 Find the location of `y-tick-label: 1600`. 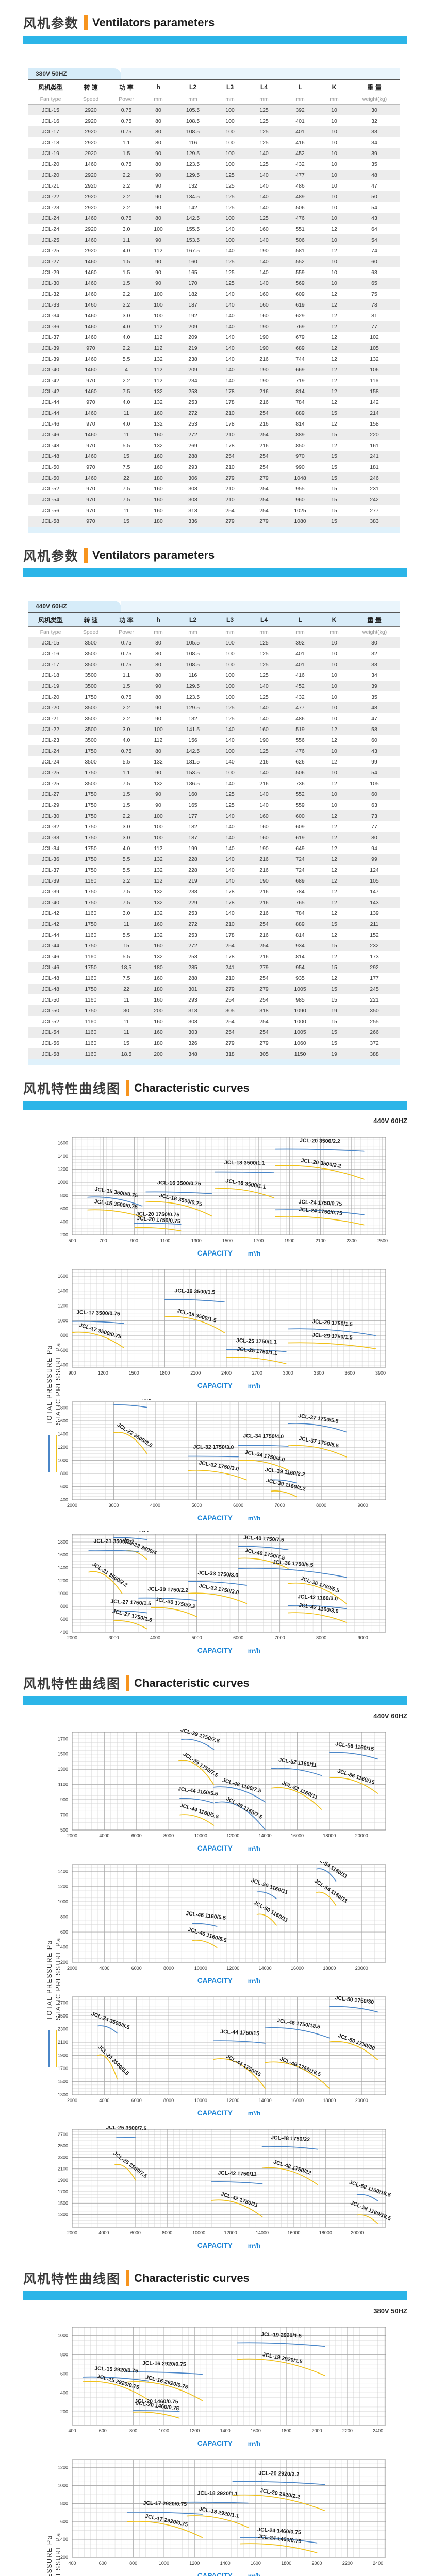

y-tick-label: 1600 is located at coordinates (63, 1276).